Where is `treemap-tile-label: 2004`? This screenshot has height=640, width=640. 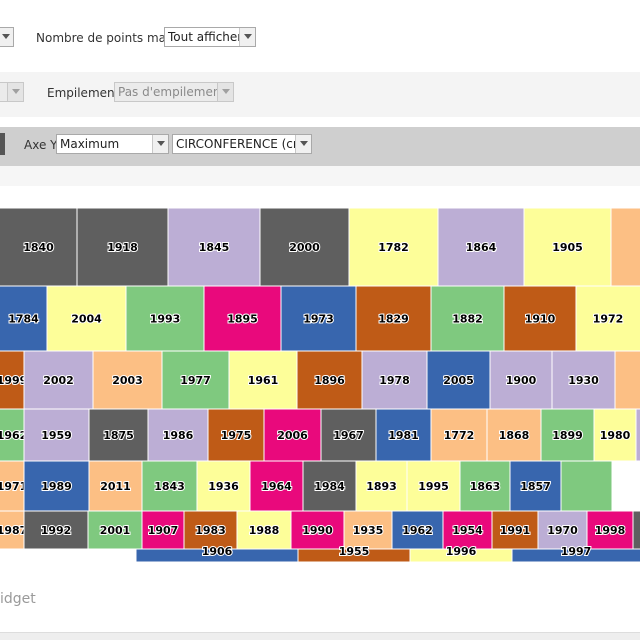
treemap-tile-label: 2004 is located at coordinates (86, 319).